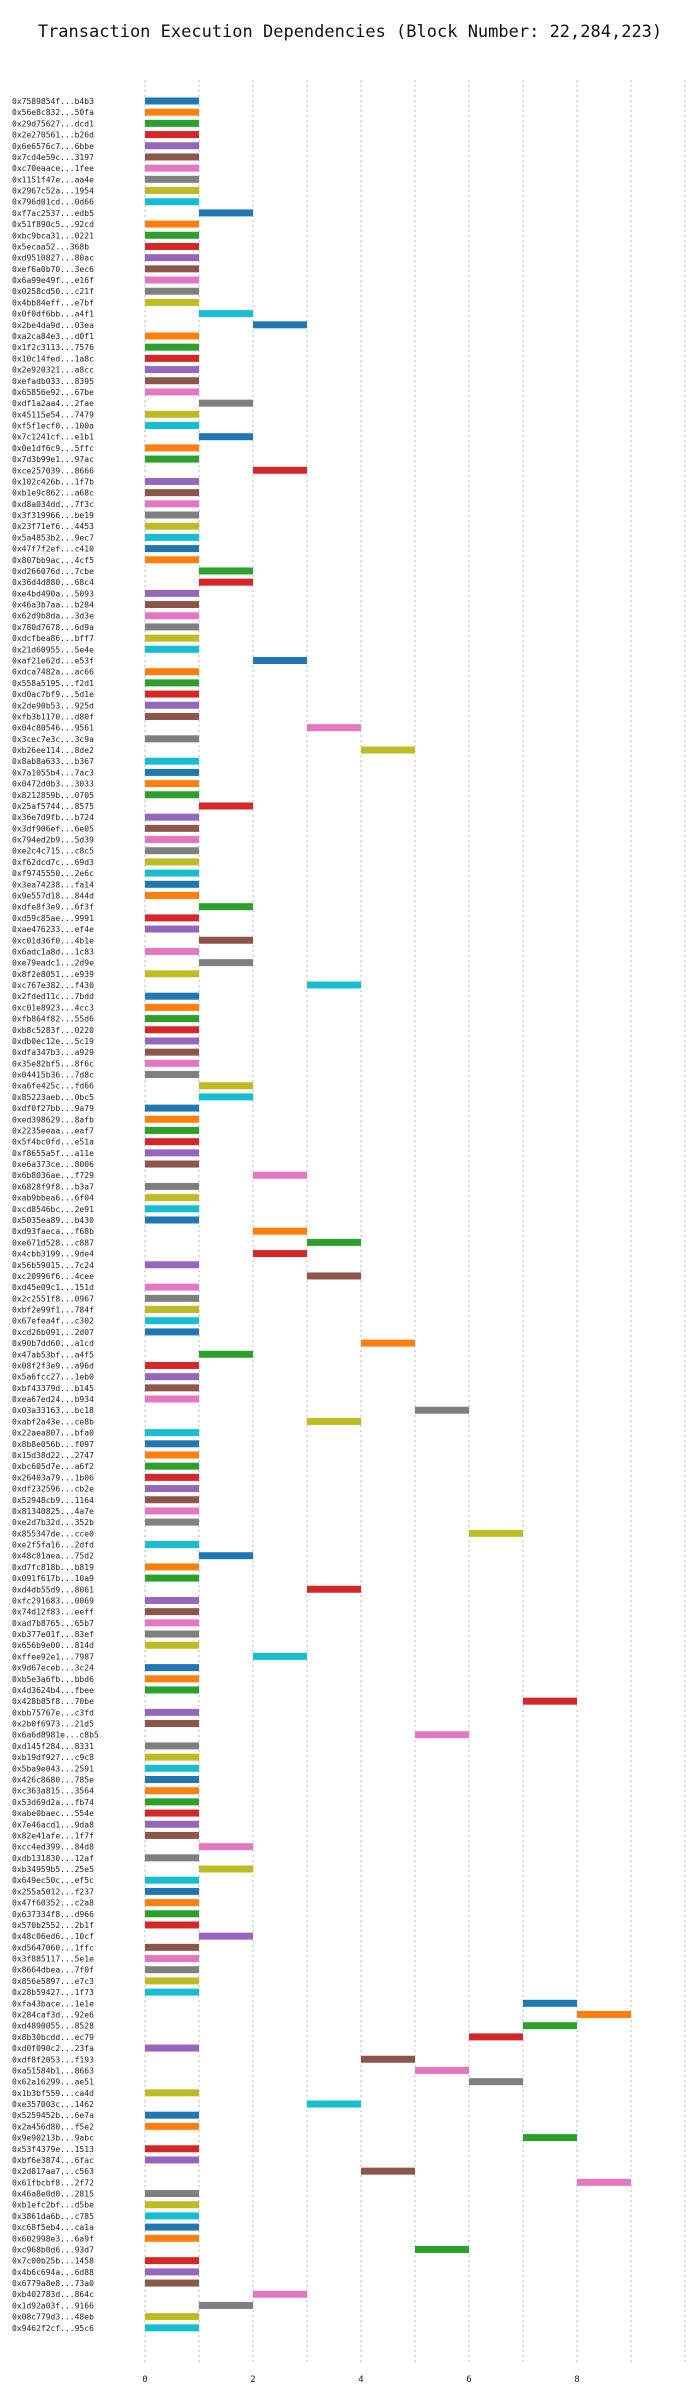 This screenshot has width=700, height=2400. I want to click on x-tick-label: 2, so click(252, 2380).